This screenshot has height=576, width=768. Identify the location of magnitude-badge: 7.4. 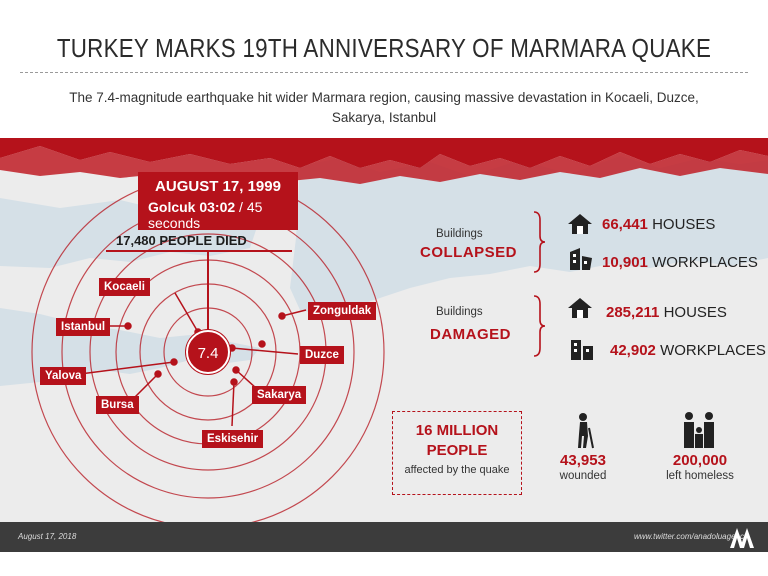
(208, 352).